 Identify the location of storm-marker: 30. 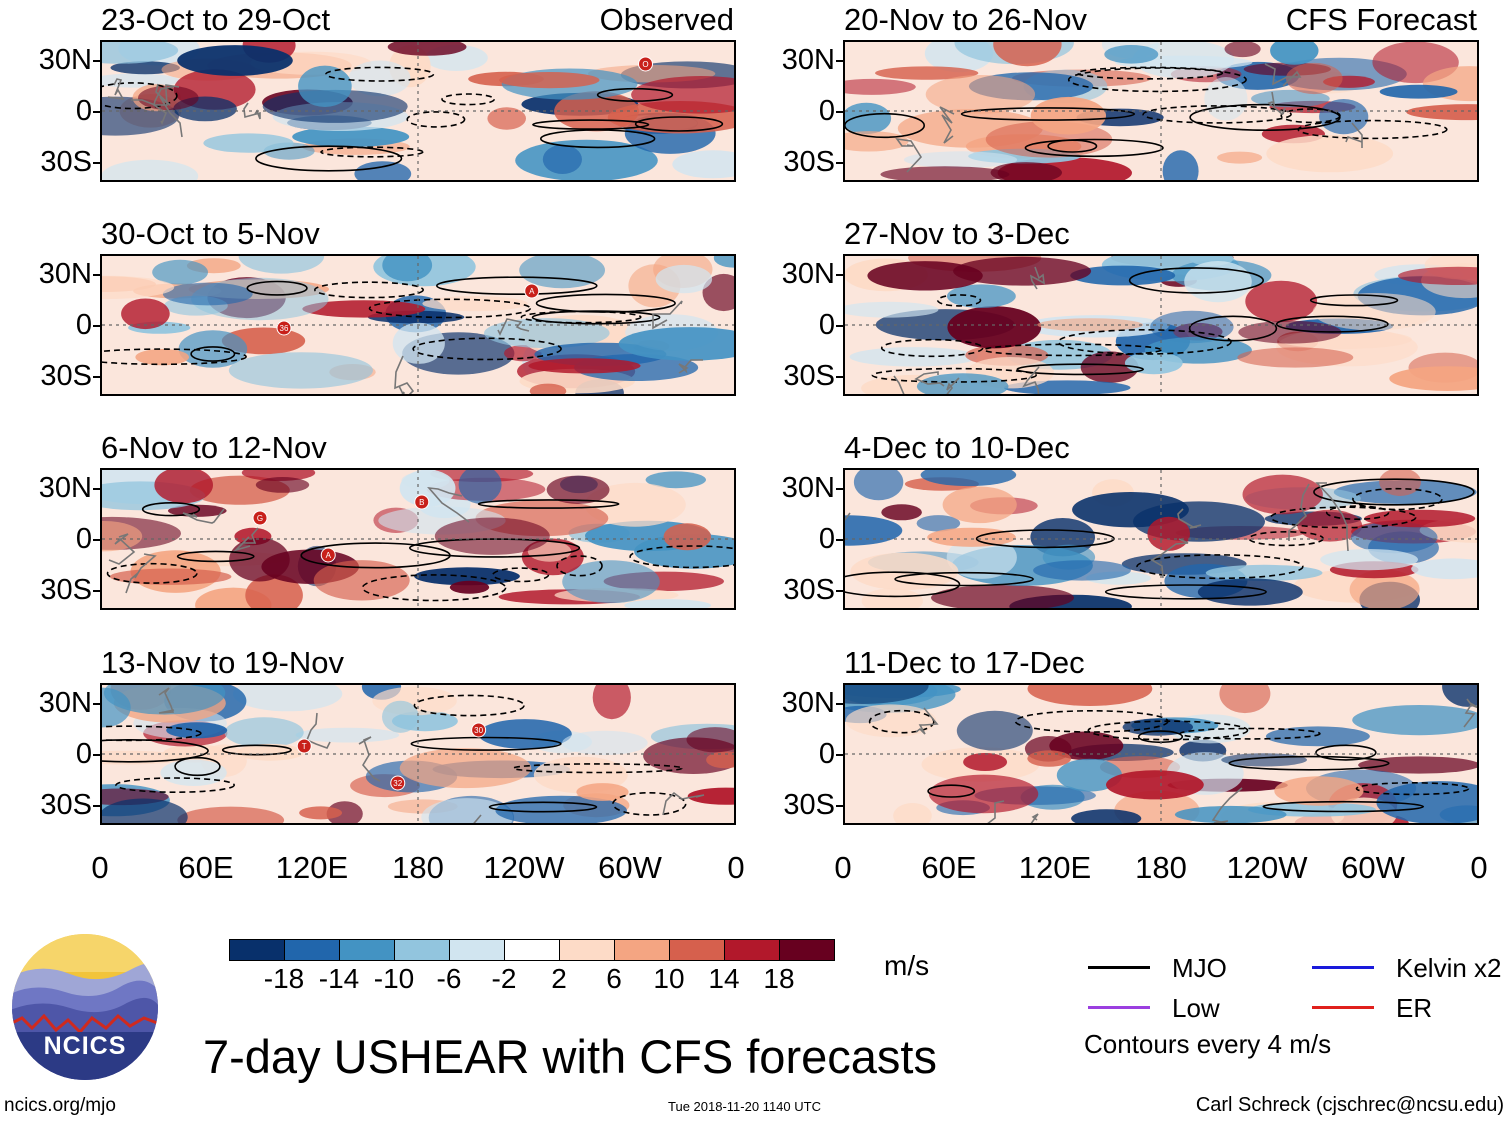
(479, 730).